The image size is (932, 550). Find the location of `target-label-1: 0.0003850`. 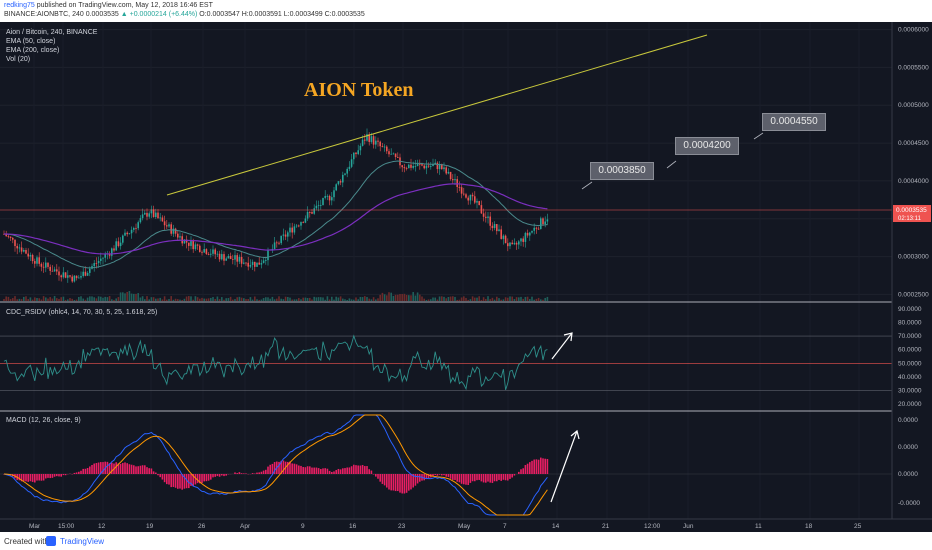

target-label-1: 0.0003850 is located at coordinates (622, 171).